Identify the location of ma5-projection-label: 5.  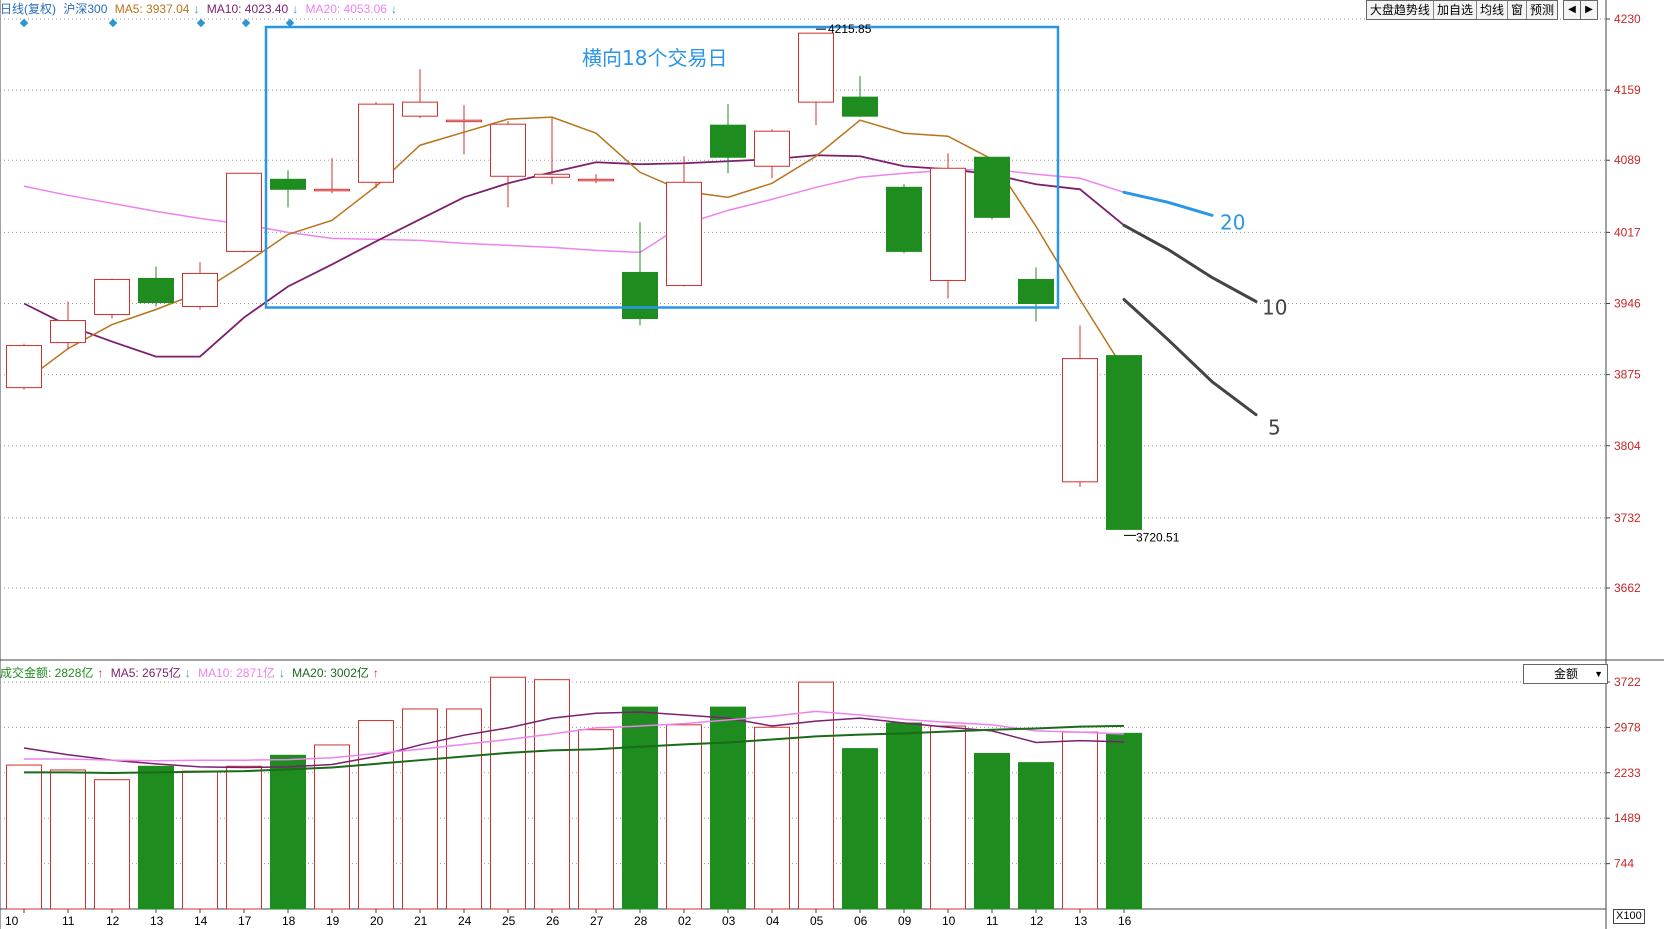
(1274, 428).